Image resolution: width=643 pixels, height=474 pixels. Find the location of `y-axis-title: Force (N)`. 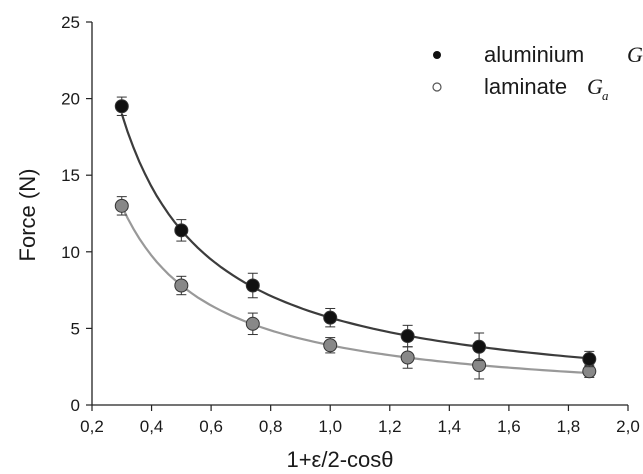

y-axis-title: Force (N) is located at coordinates (27, 215).